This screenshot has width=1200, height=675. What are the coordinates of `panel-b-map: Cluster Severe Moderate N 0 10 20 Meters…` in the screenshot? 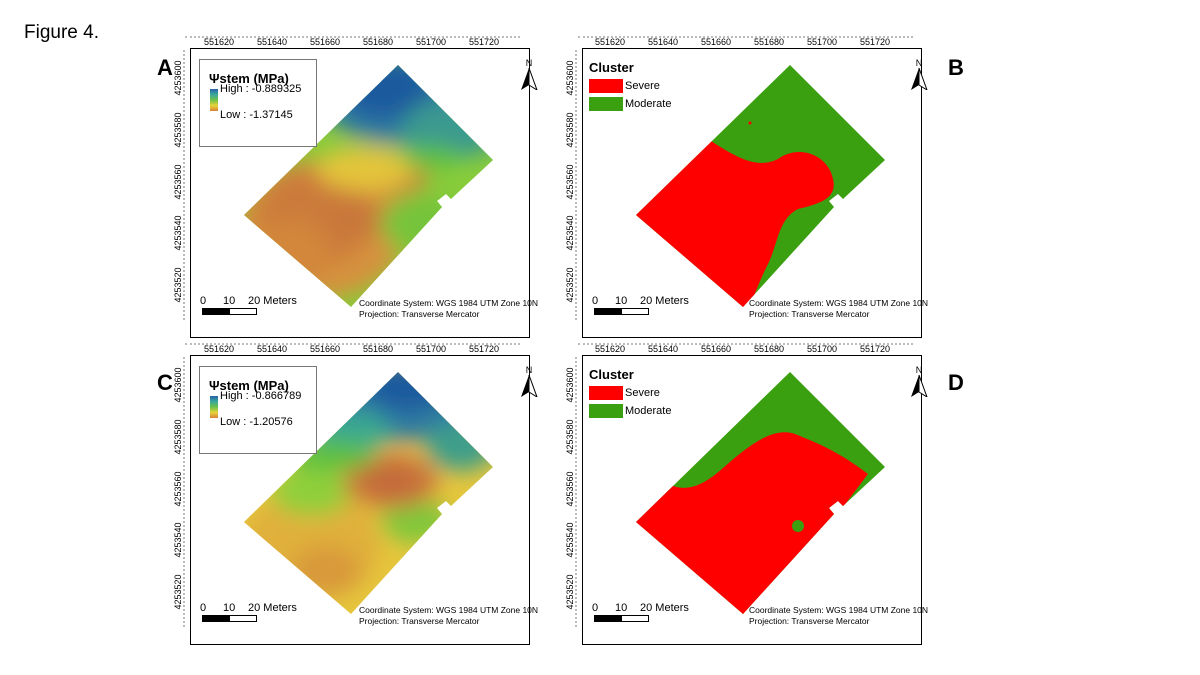 It's located at (755, 193).